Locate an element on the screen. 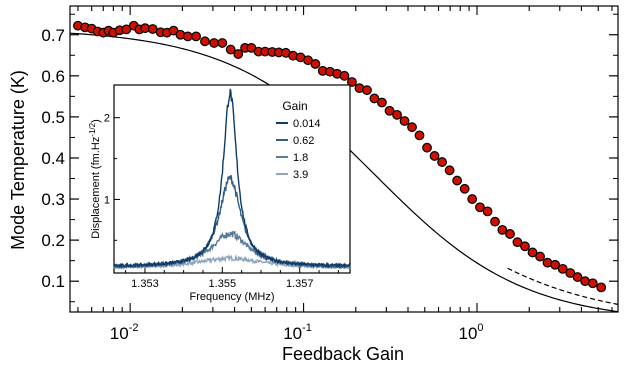 This screenshot has width=624, height=373. inset-series-line is located at coordinates (232, 250).